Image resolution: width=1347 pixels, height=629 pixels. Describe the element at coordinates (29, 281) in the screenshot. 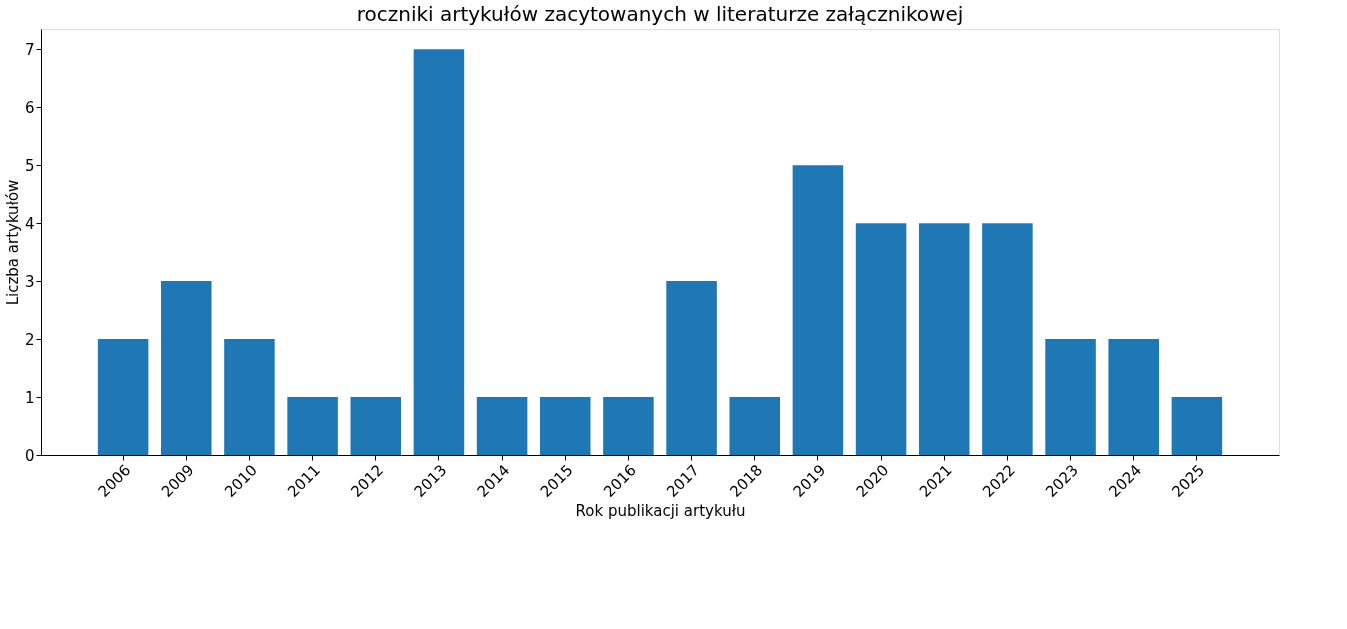

I see `y-tick-label: 3` at that location.